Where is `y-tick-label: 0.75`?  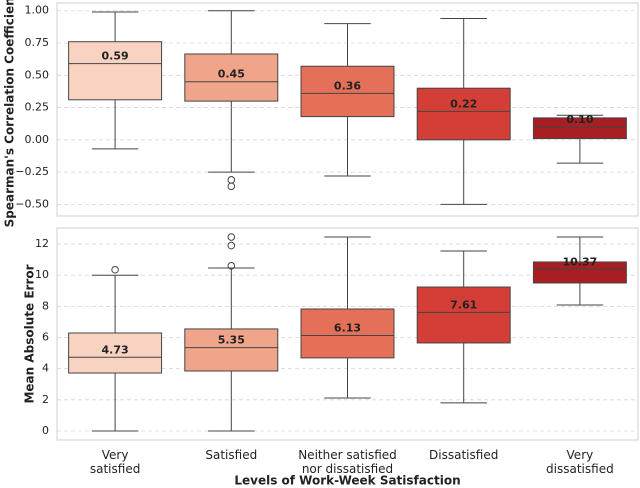 y-tick-label: 0.75 is located at coordinates (37, 42).